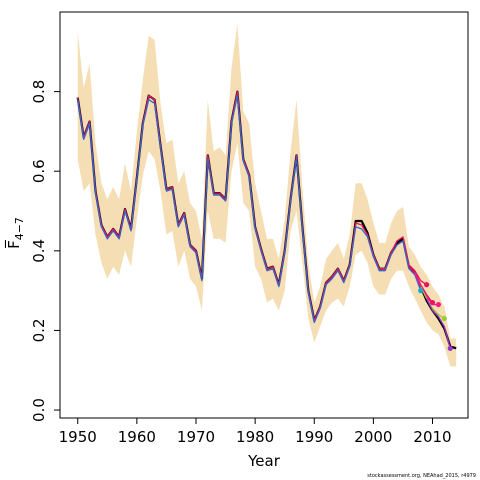  I want to click on y-tick-label: 0.8, so click(39, 92).